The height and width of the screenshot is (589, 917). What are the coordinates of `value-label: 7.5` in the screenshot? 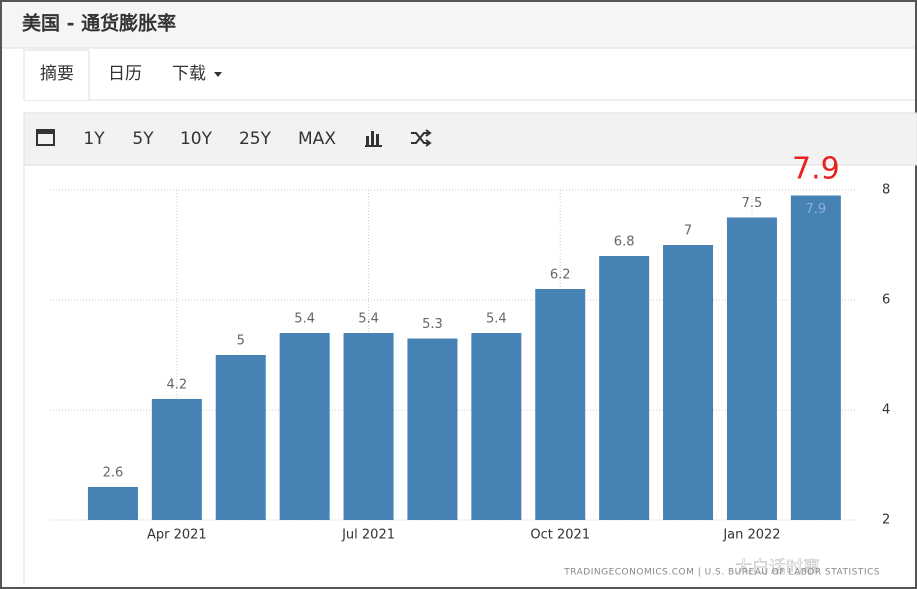 It's located at (752, 203).